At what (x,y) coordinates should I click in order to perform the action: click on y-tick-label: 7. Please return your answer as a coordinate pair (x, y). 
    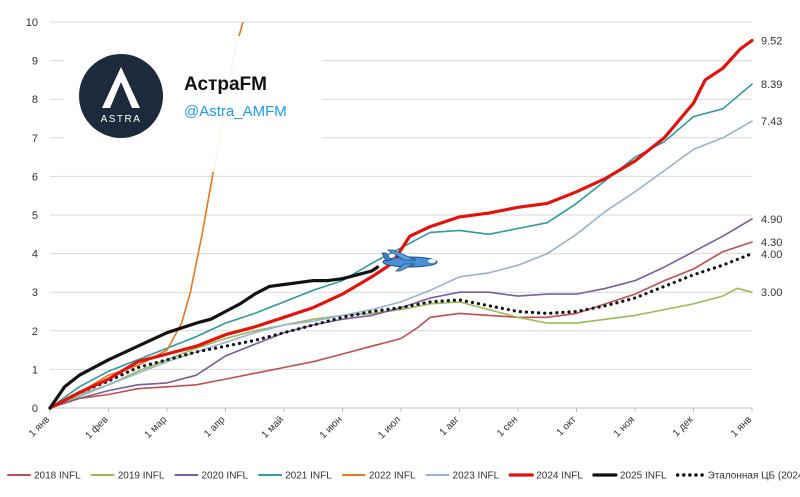
    Looking at the image, I should click on (35, 139).